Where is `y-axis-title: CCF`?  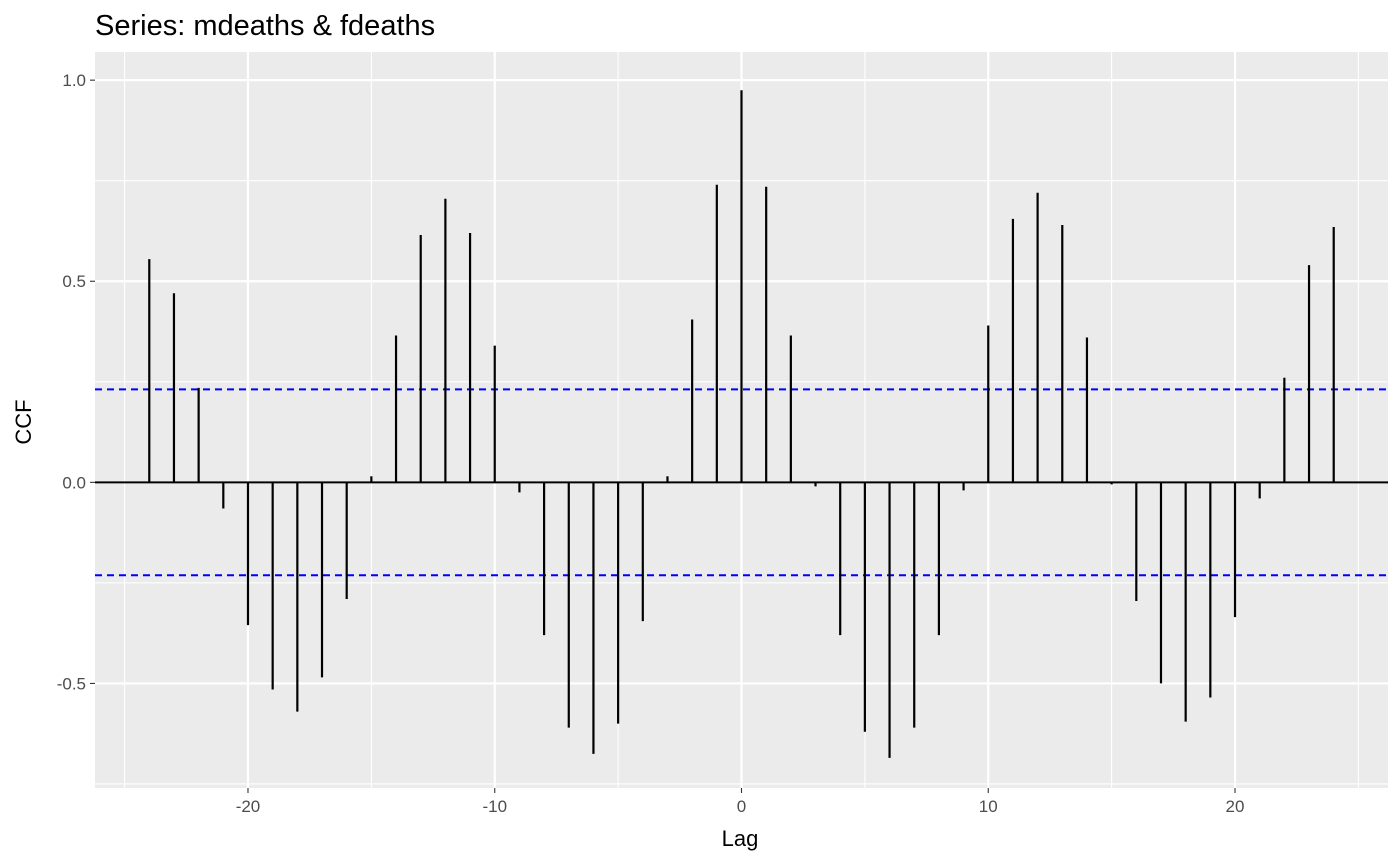
y-axis-title: CCF is located at coordinates (23, 421).